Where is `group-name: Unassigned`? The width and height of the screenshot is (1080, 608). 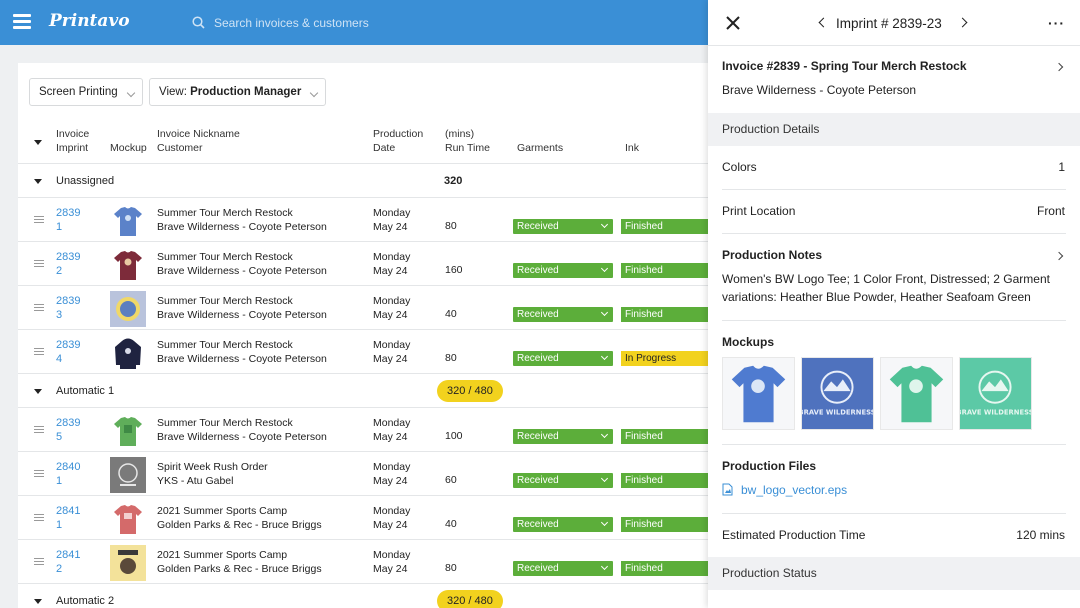 group-name: Unassigned is located at coordinates (85, 181).